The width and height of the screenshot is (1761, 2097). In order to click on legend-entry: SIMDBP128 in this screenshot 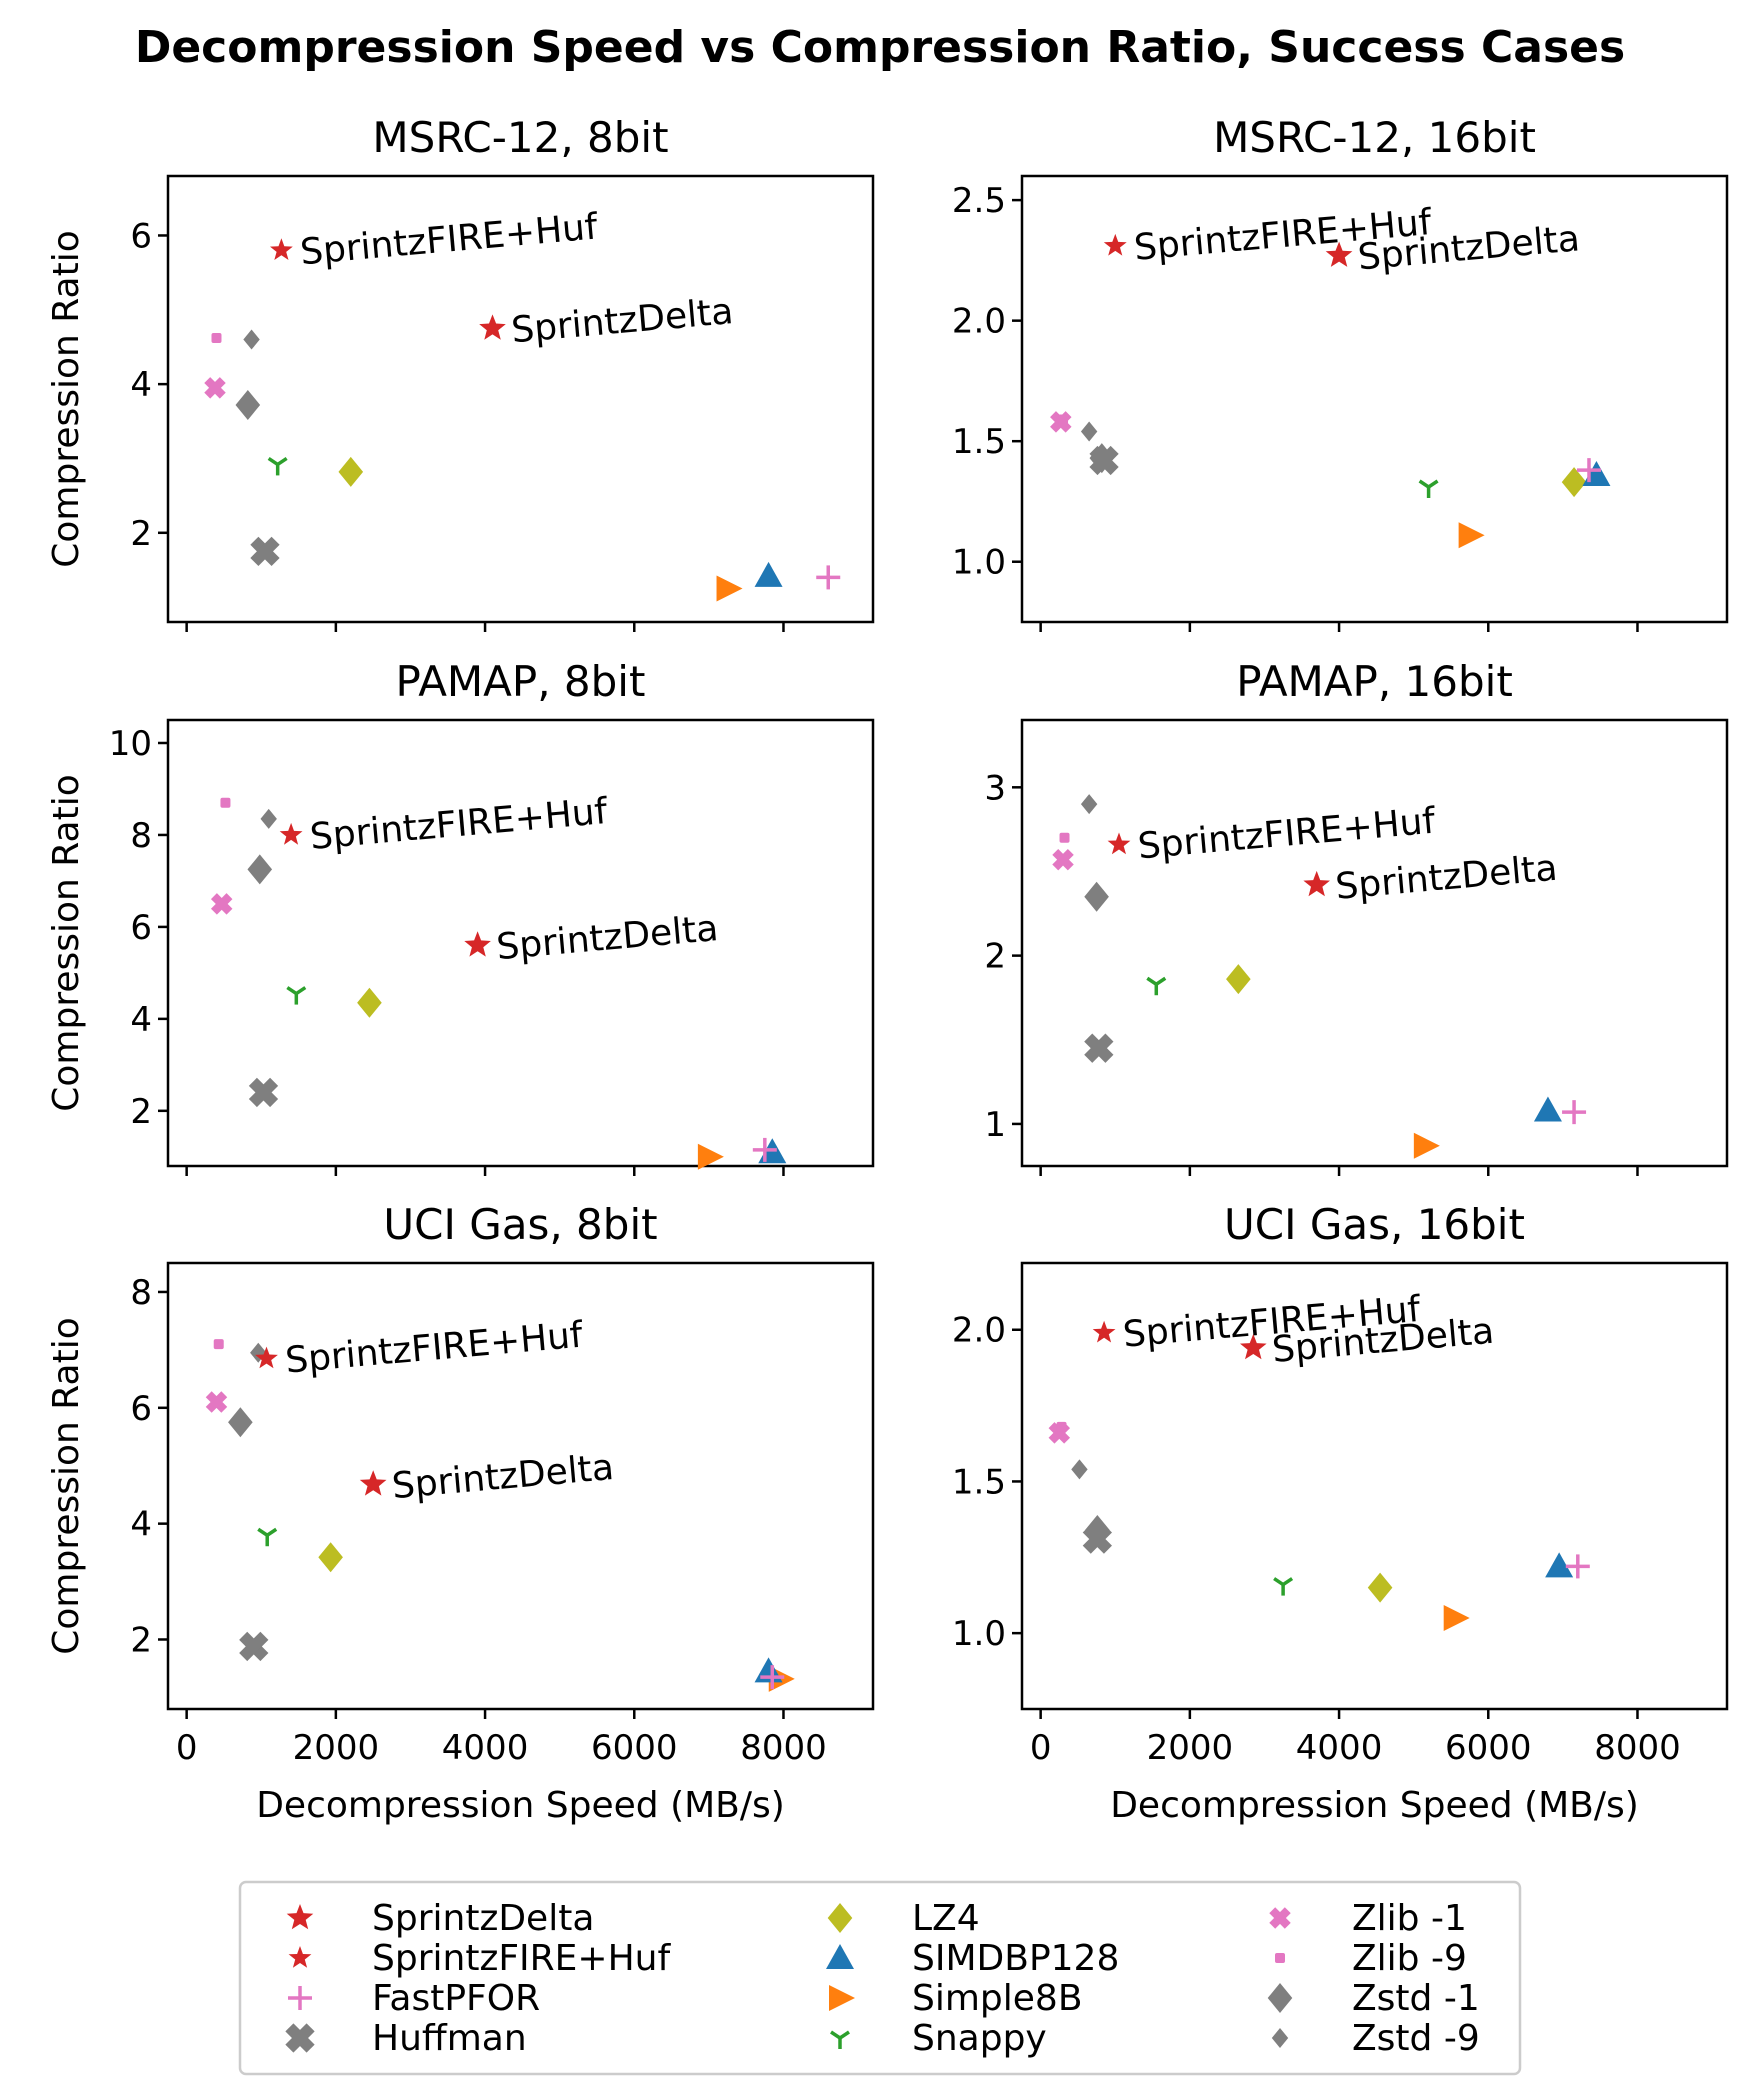, I will do `click(972, 1958)`.